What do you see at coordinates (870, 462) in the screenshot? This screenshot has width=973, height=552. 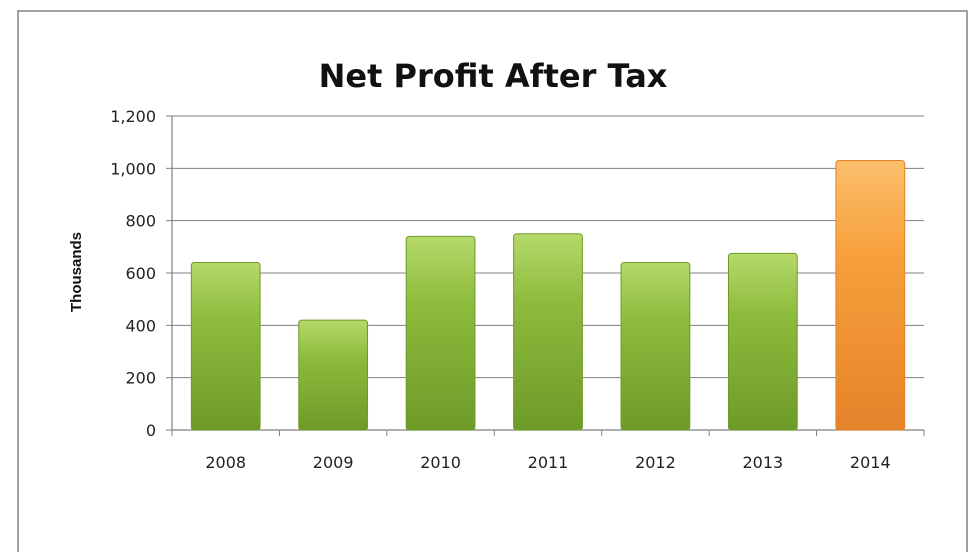 I see `x-tick-label: 2014` at bounding box center [870, 462].